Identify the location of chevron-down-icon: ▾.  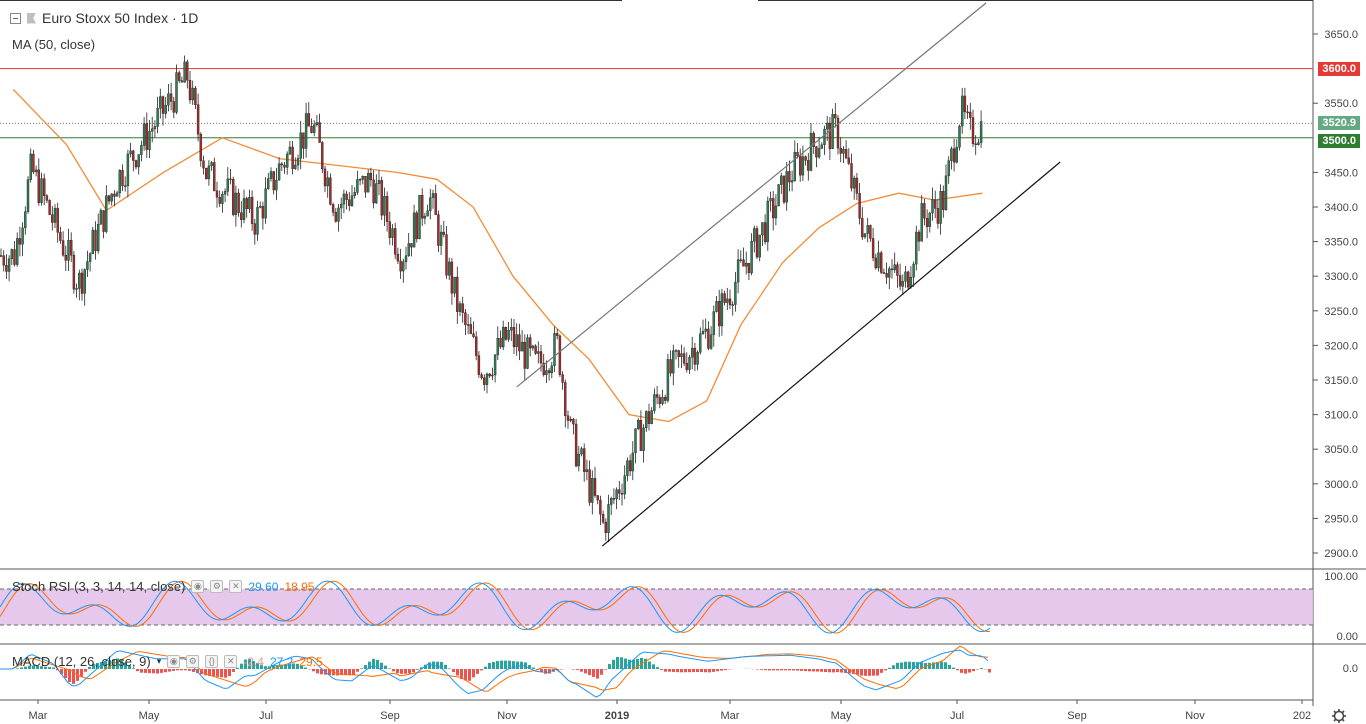
(159, 661).